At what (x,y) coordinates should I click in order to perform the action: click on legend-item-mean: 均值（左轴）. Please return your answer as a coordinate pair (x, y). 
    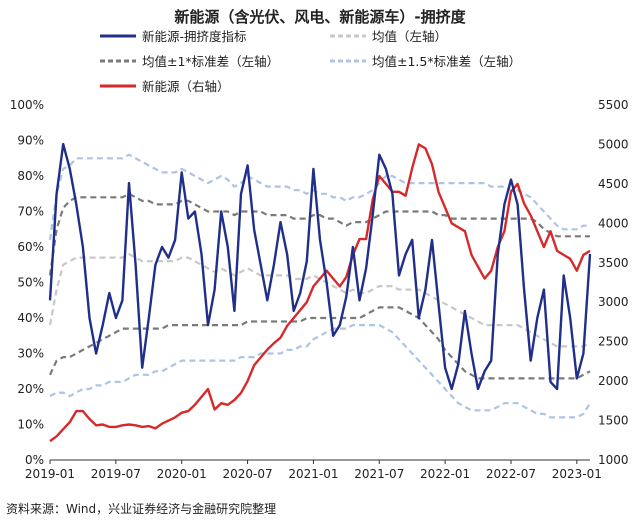
    Looking at the image, I should click on (388, 35).